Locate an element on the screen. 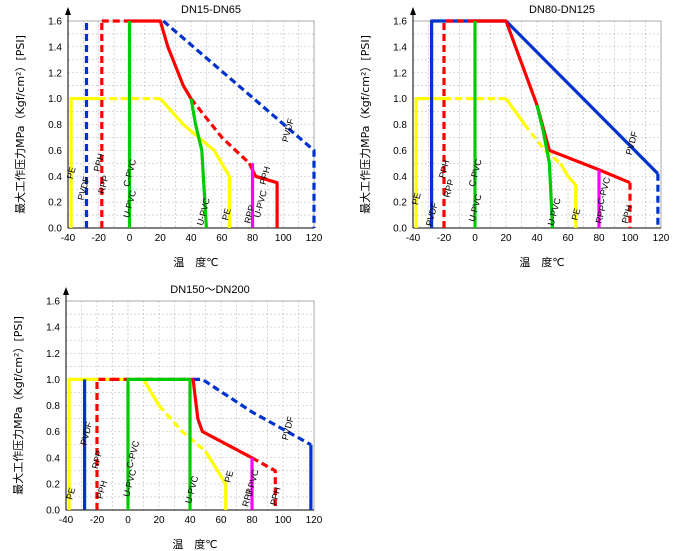 This screenshot has height=551, width=690. series-pe is located at coordinates (150, 162).